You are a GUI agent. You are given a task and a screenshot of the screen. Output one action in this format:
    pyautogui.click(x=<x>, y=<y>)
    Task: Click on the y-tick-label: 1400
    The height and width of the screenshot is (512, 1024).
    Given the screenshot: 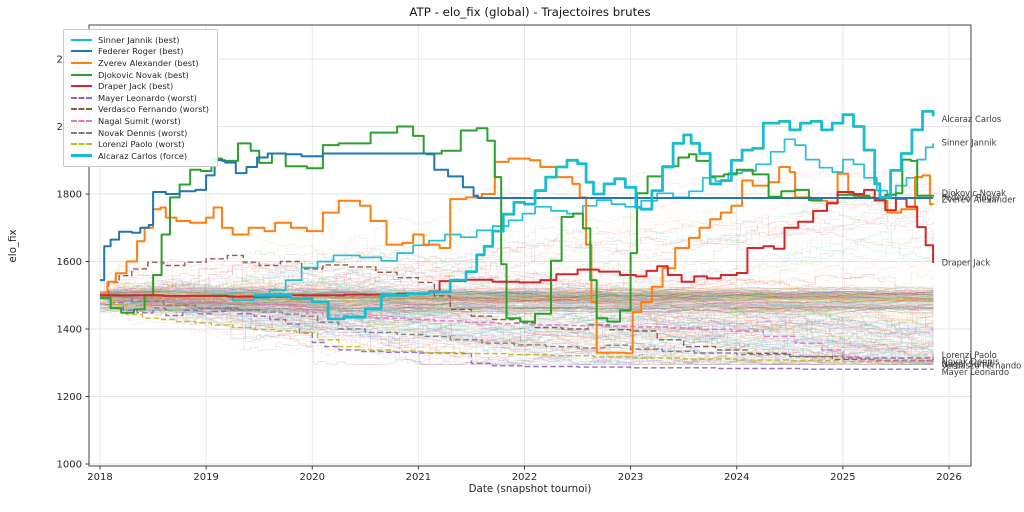 What is the action you would take?
    pyautogui.click(x=69, y=329)
    